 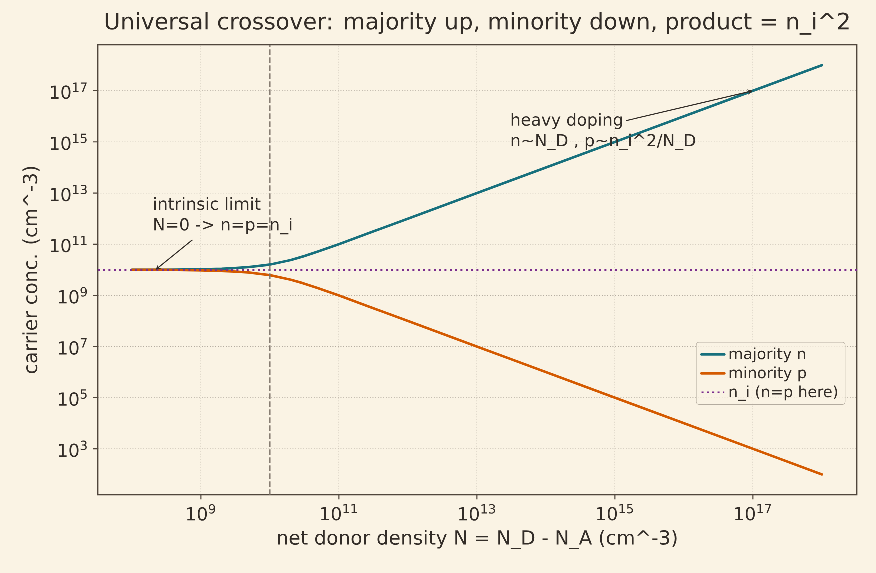 I want to click on x-tick-label: 10$^{15}$, so click(x=615, y=512).